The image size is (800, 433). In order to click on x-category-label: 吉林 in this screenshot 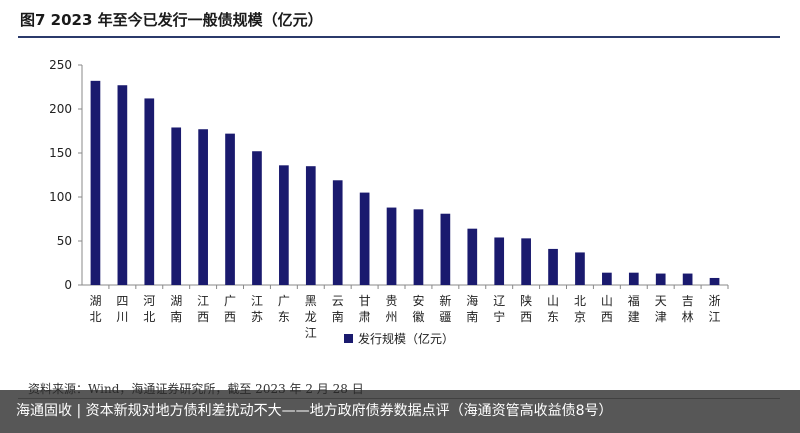, I will do `click(688, 309)`.